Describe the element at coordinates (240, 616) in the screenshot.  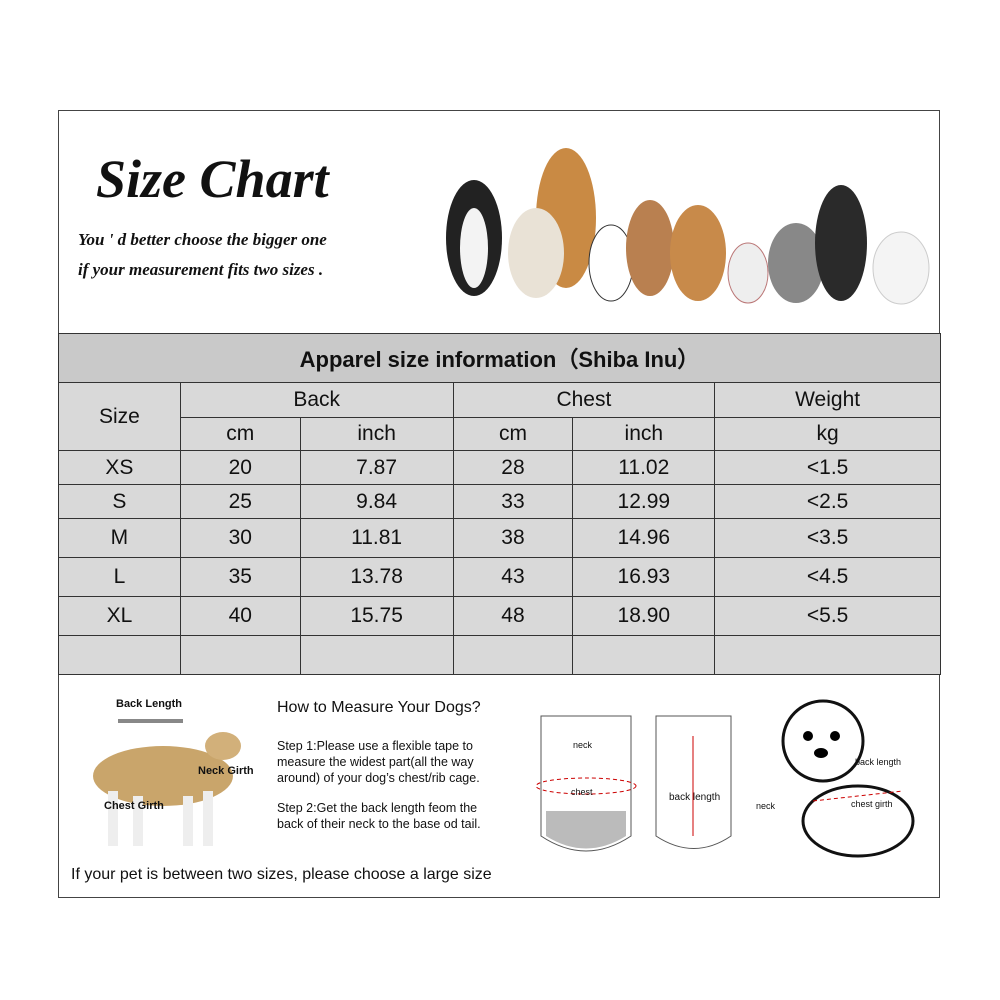
I see `table-cell: 40` at that location.